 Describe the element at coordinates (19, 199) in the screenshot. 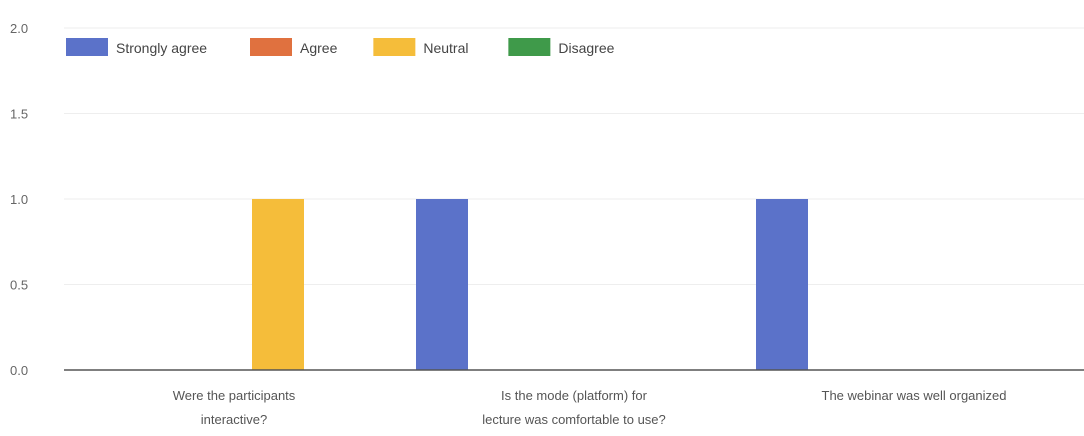

I see `y-tick-label: 1.0` at that location.